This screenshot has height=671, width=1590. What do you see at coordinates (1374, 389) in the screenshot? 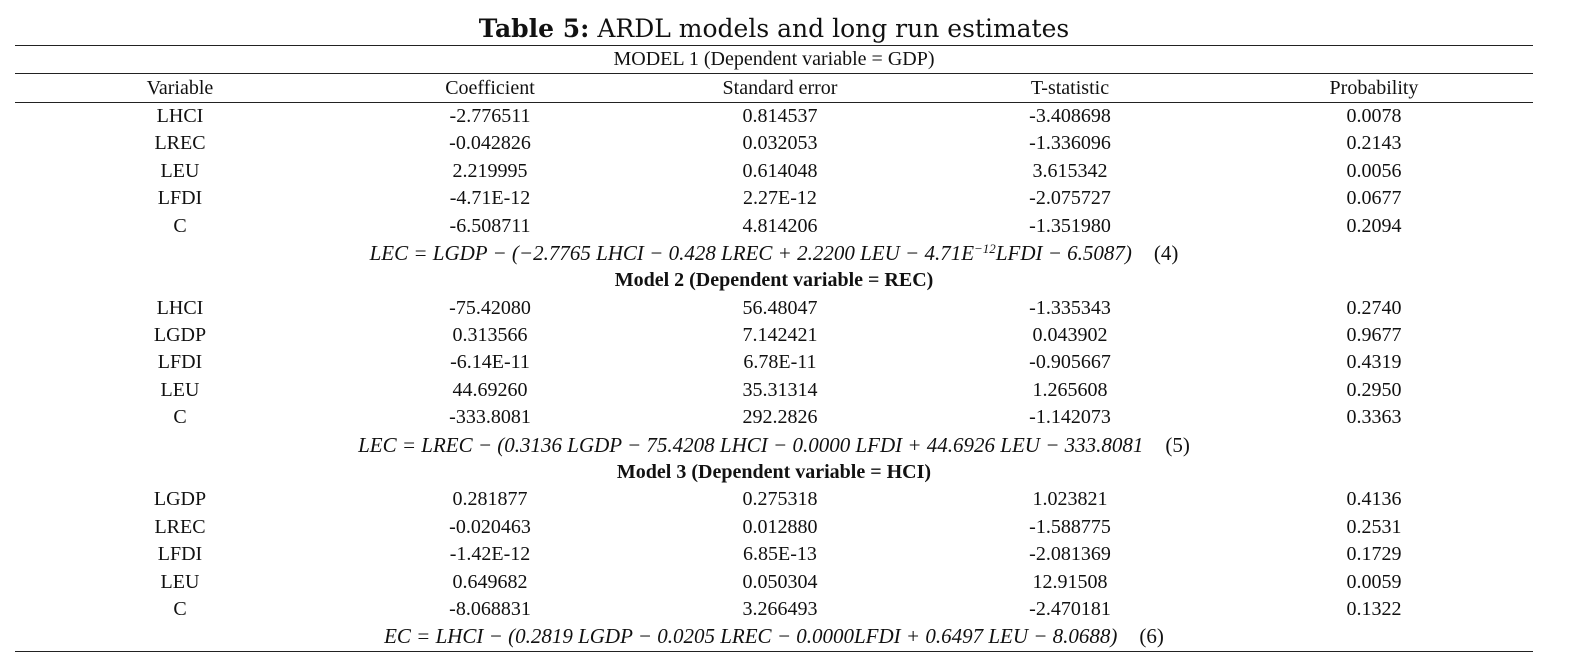
I see `cell-probability: 0.2950` at bounding box center [1374, 389].